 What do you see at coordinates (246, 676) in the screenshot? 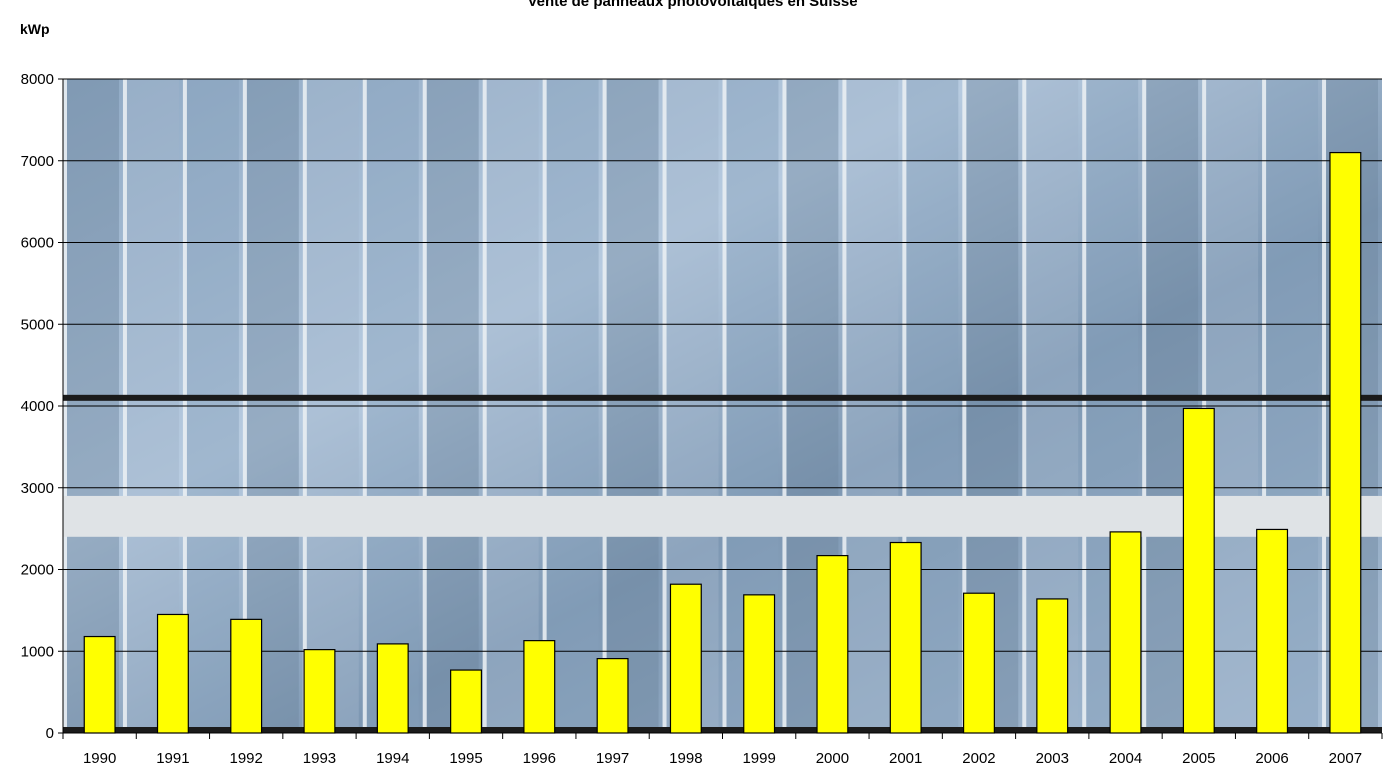
I see `bar-1992` at bounding box center [246, 676].